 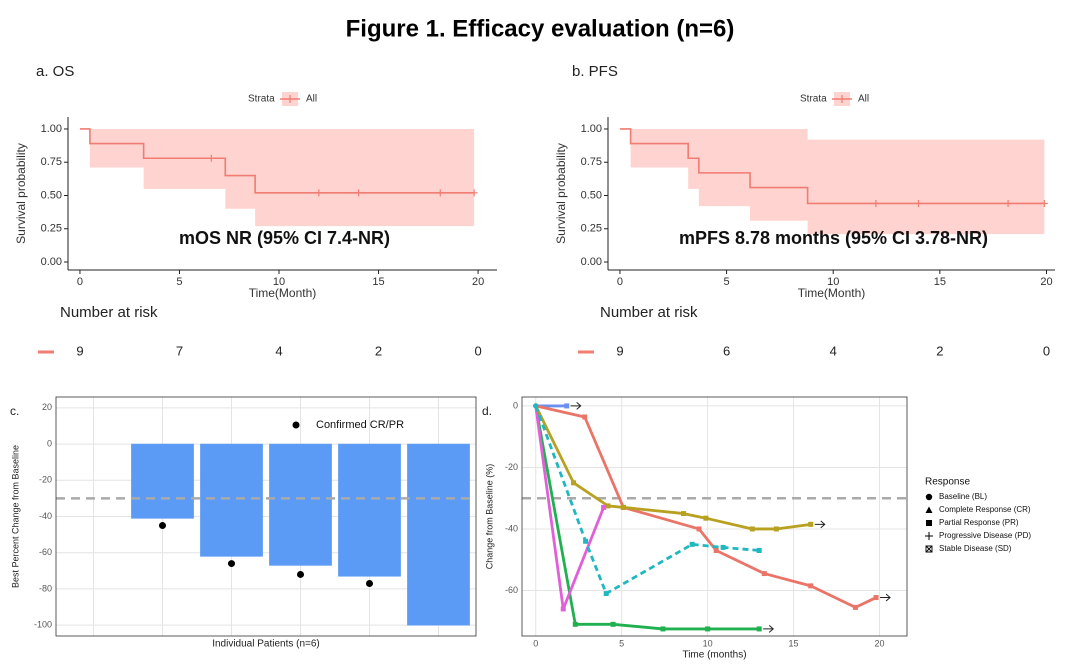 I want to click on y-tick-label: 0.50, so click(x=591, y=195).